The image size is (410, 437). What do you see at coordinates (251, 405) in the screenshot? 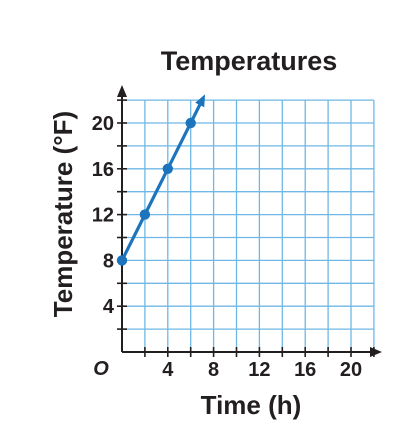
I see `x-axis-label: Time (h)` at bounding box center [251, 405].